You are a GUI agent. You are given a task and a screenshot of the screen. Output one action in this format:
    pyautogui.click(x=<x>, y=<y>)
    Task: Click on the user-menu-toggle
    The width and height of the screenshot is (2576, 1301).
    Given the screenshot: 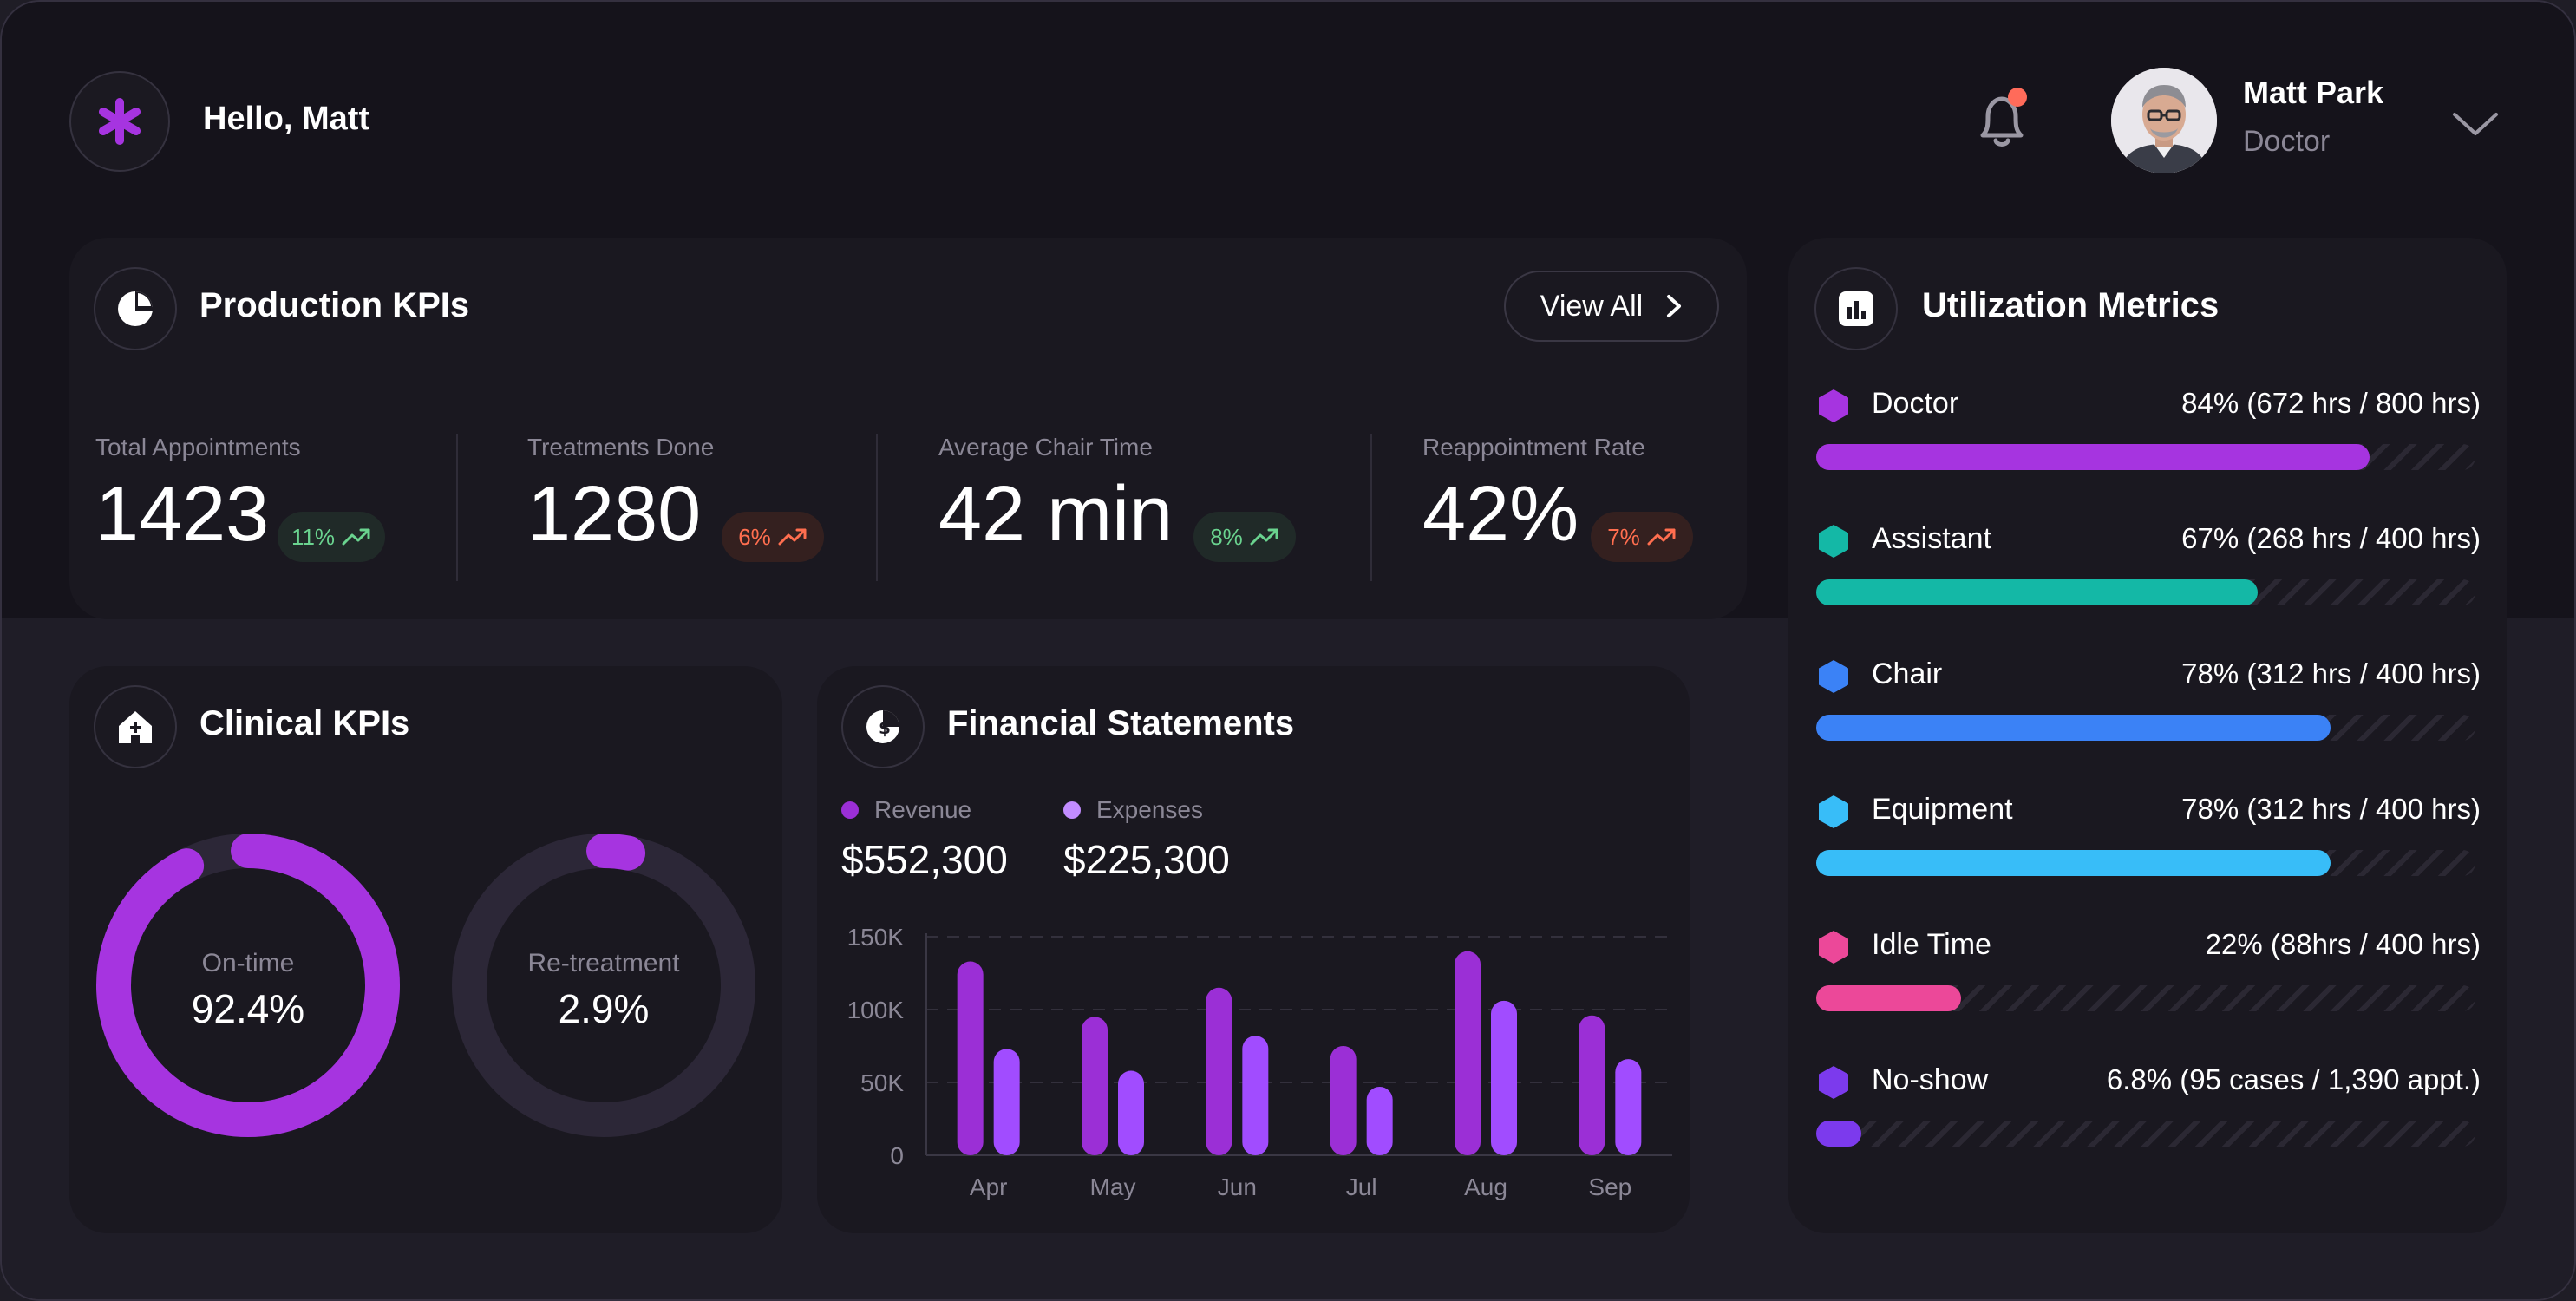 What is the action you would take?
    pyautogui.click(x=2475, y=123)
    